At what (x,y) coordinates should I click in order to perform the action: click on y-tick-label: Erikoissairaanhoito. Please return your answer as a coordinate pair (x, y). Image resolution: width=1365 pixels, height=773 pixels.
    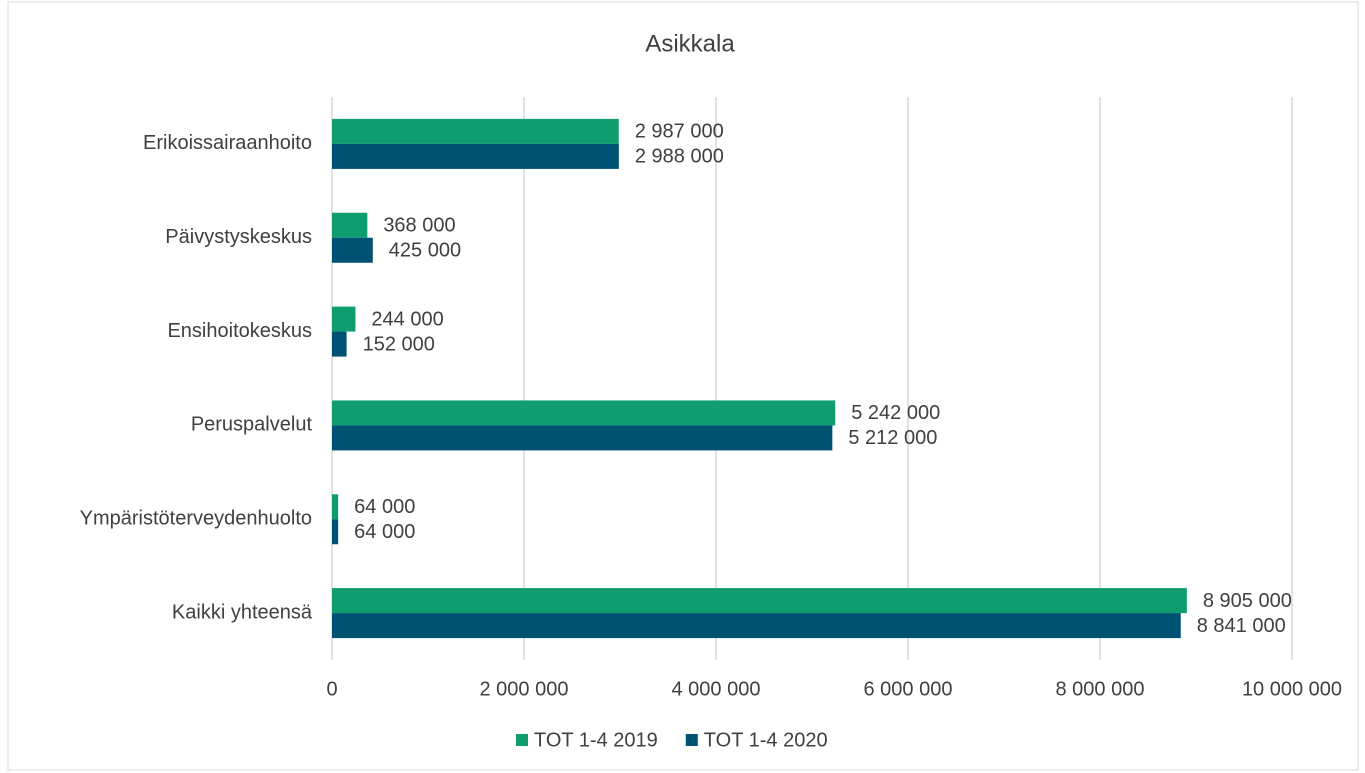
    Looking at the image, I should click on (227, 143).